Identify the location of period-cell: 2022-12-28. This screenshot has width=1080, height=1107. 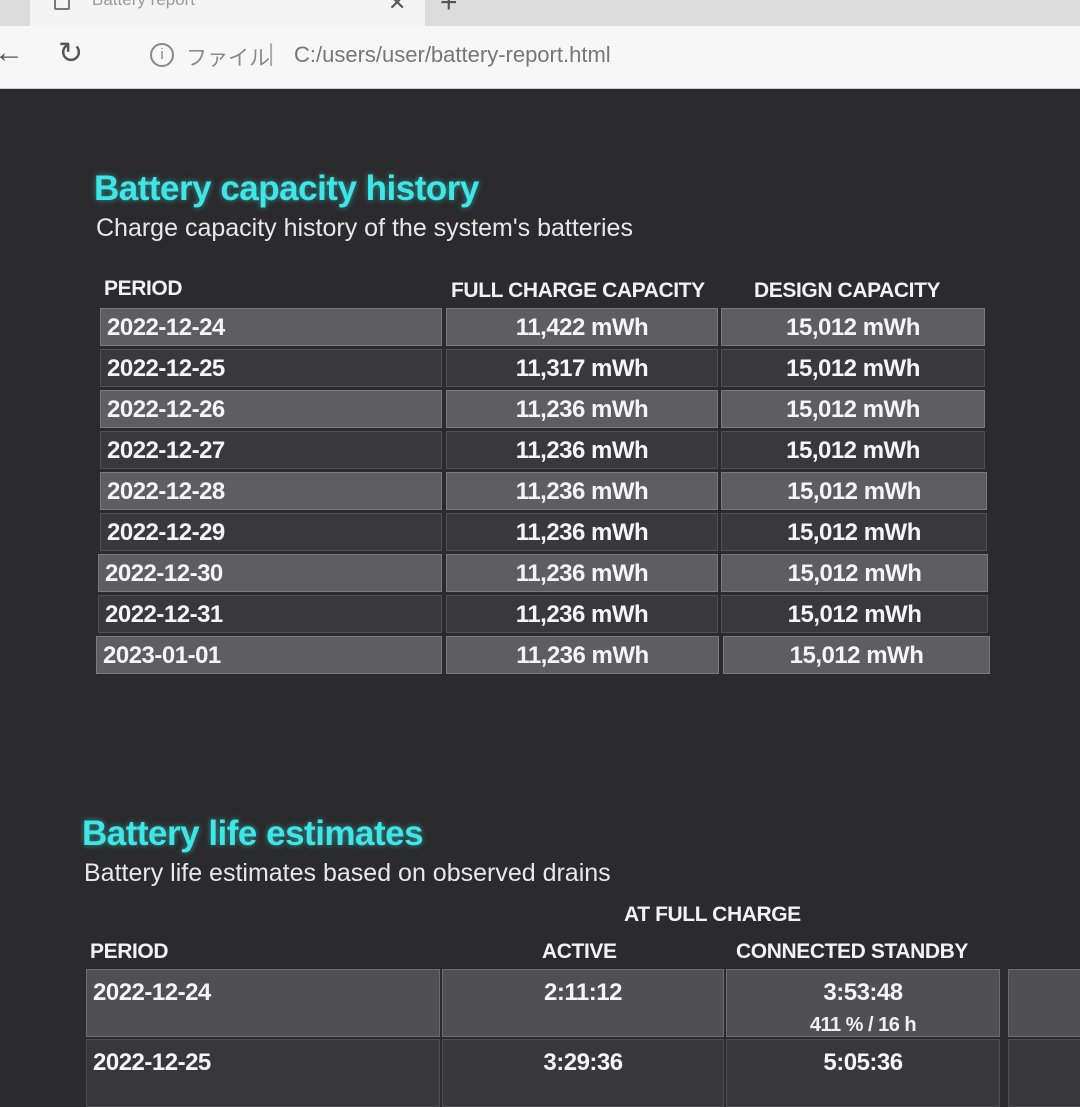
(271, 491).